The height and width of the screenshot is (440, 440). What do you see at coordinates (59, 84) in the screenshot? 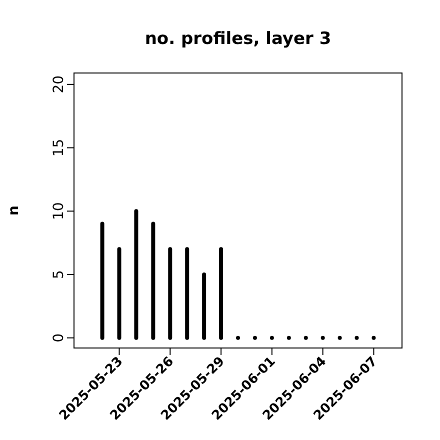
I see `y-tick-label: 20` at bounding box center [59, 84].